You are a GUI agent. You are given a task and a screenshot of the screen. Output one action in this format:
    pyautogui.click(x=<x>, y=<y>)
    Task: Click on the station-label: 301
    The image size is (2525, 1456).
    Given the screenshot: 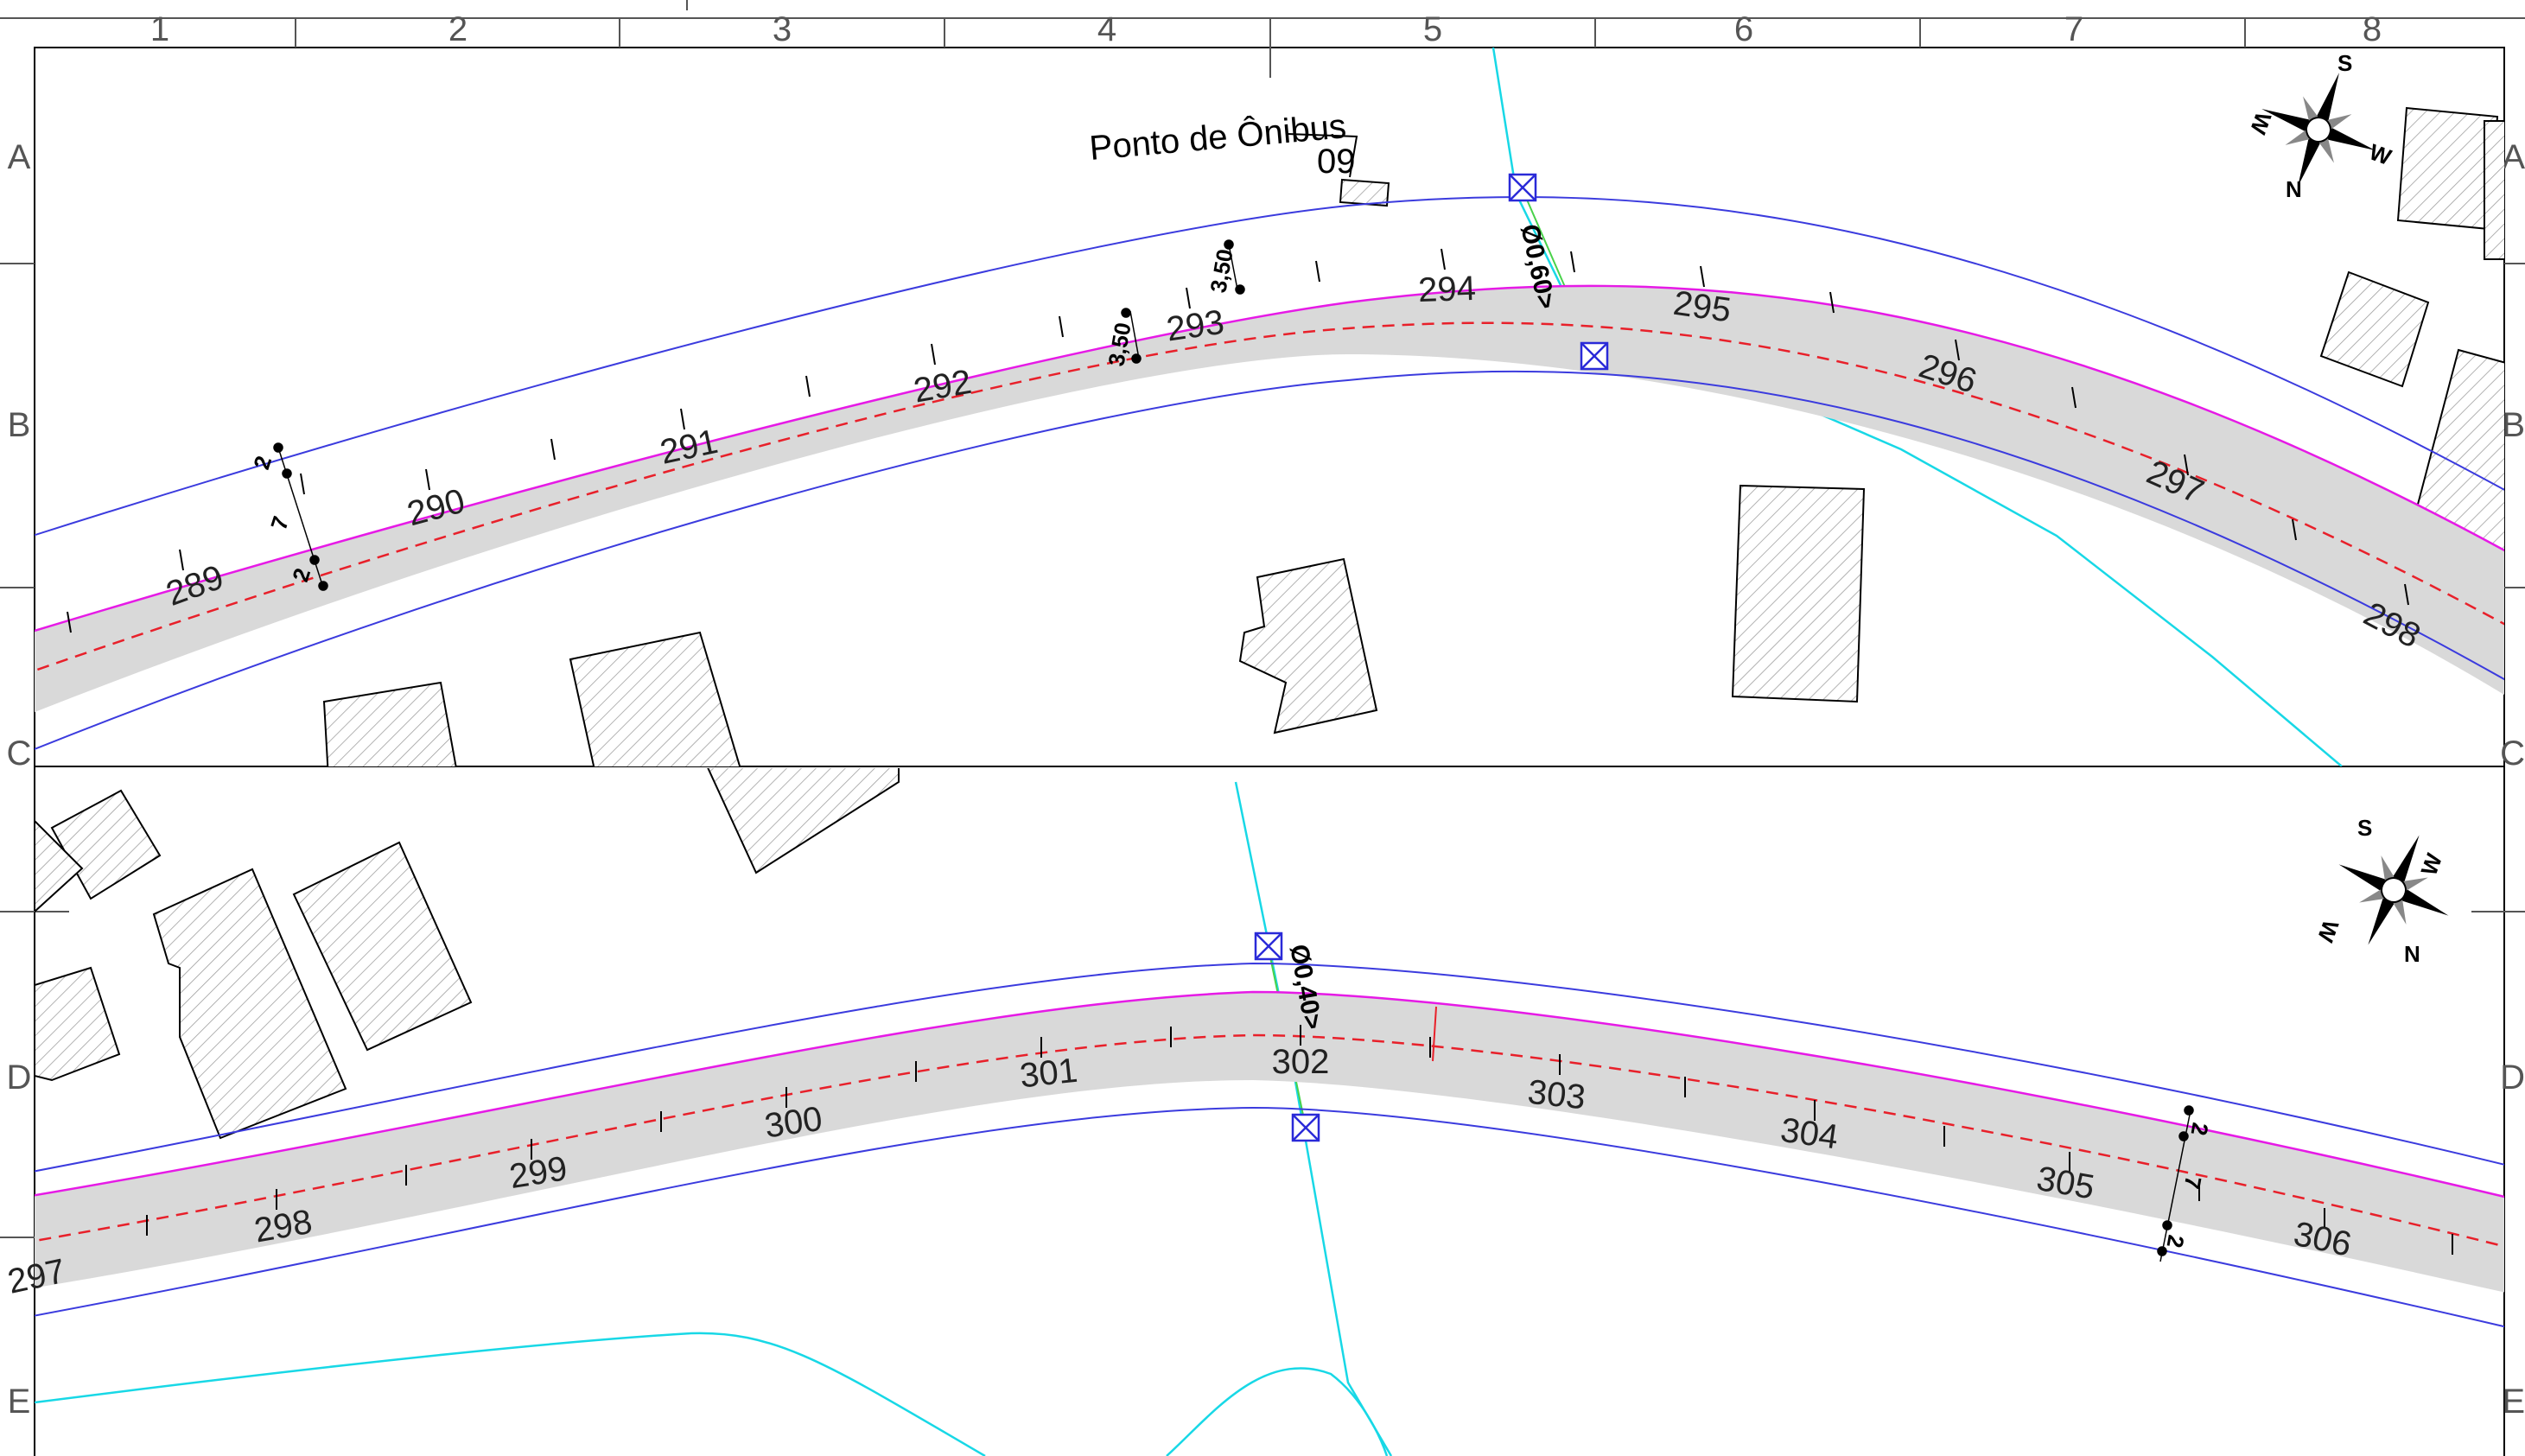 What is the action you would take?
    pyautogui.click(x=1048, y=1074)
    